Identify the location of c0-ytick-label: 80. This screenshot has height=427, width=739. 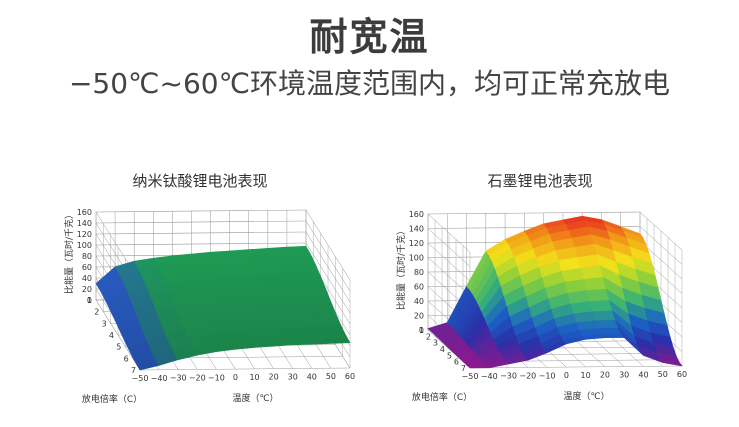
(87, 256).